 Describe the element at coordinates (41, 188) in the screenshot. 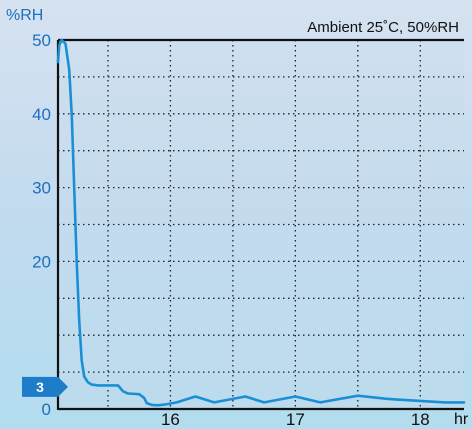

I see `y-tick-label-30: 30` at that location.